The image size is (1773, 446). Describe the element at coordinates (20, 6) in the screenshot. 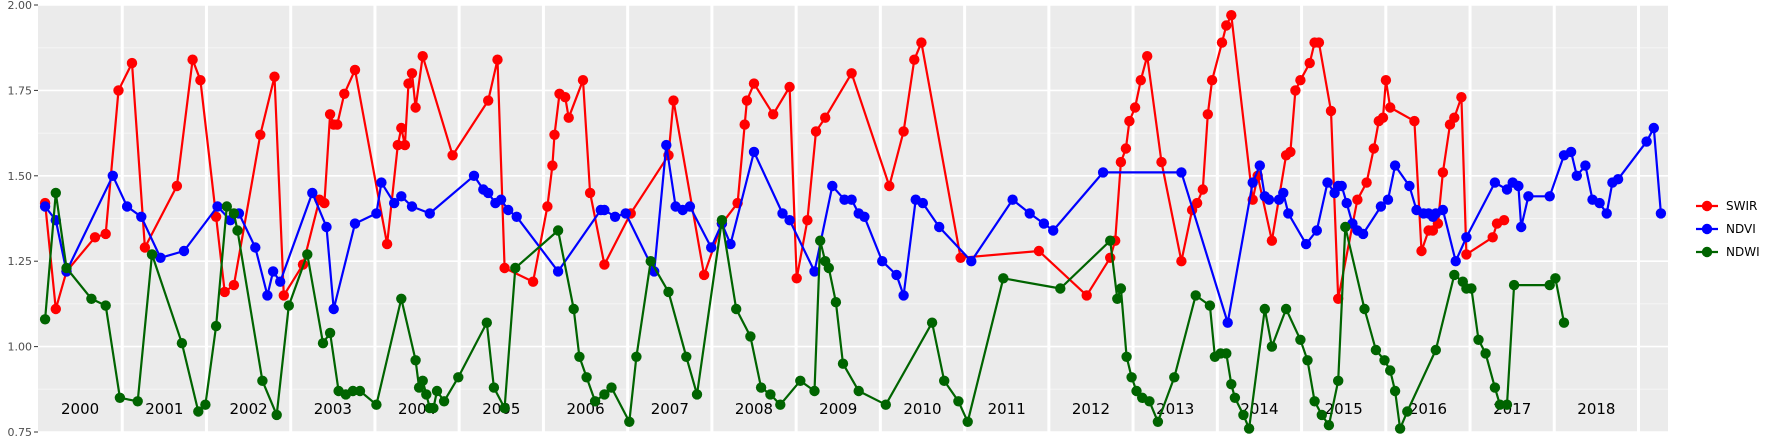

I see `y-tick-label: 2.00` at that location.